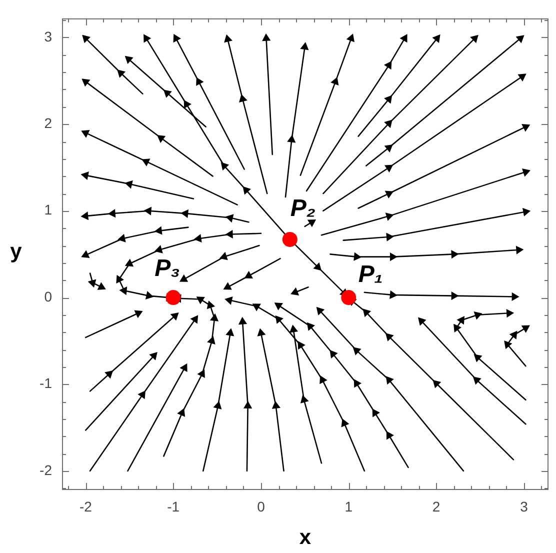 The height and width of the screenshot is (553, 556). I want to click on x-axis-title: x, so click(305, 537).